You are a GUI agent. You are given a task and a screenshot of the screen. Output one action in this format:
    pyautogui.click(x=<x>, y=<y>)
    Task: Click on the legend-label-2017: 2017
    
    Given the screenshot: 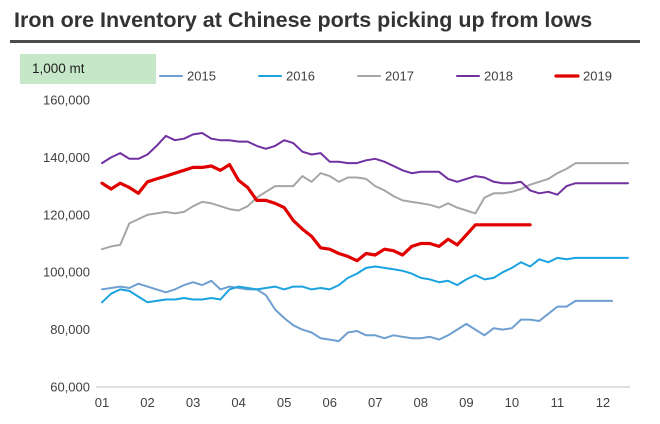 What is the action you would take?
    pyautogui.click(x=399, y=76)
    